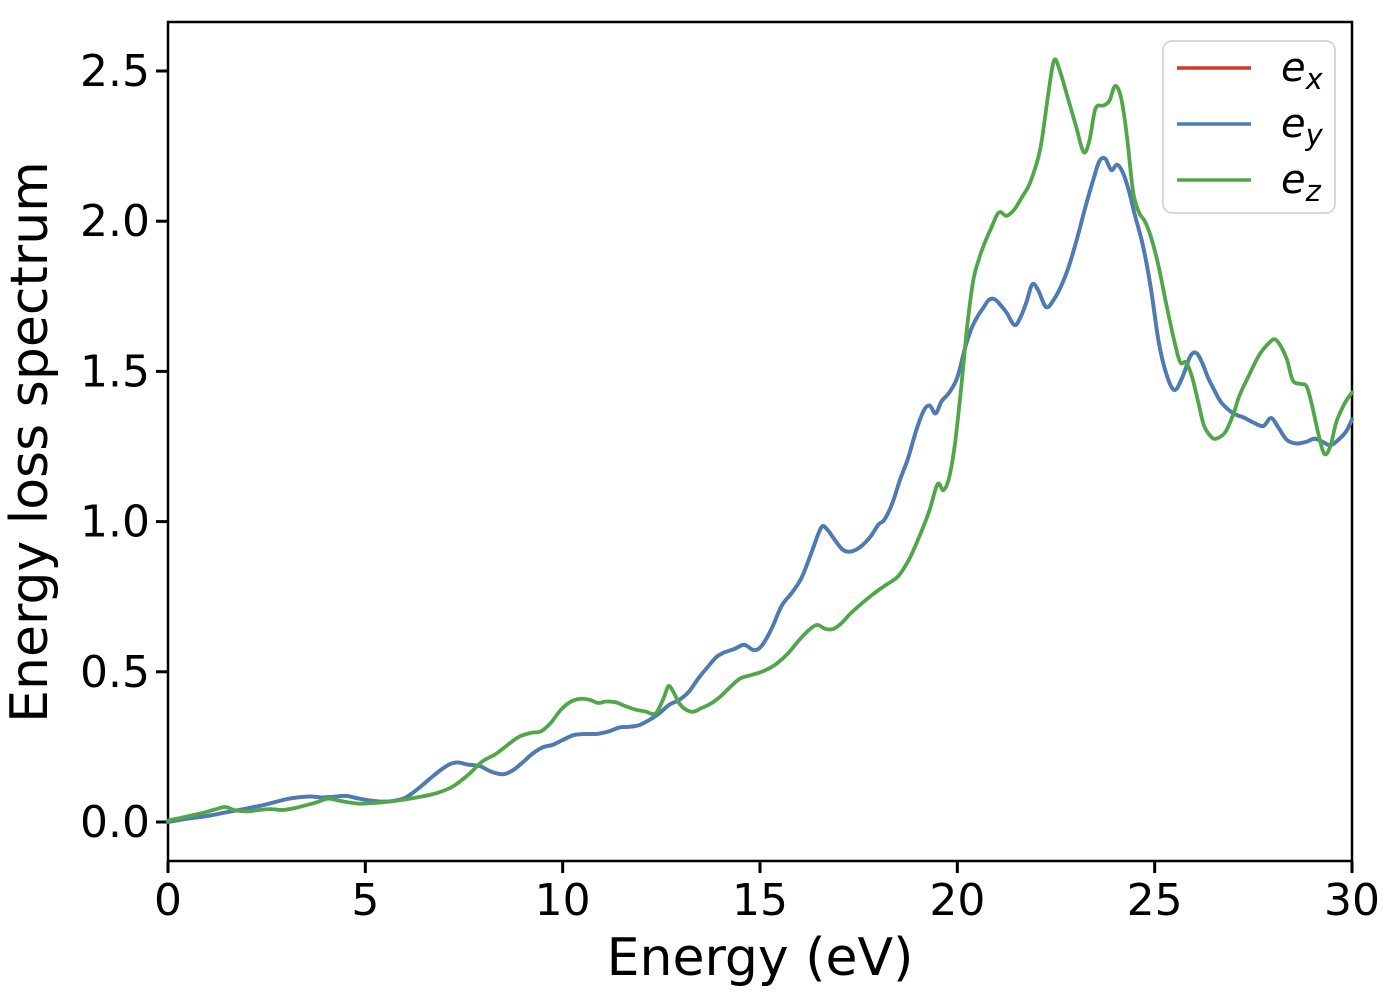 The height and width of the screenshot is (1000, 1400). What do you see at coordinates (168, 900) in the screenshot?
I see `x-tick-label: 0` at bounding box center [168, 900].